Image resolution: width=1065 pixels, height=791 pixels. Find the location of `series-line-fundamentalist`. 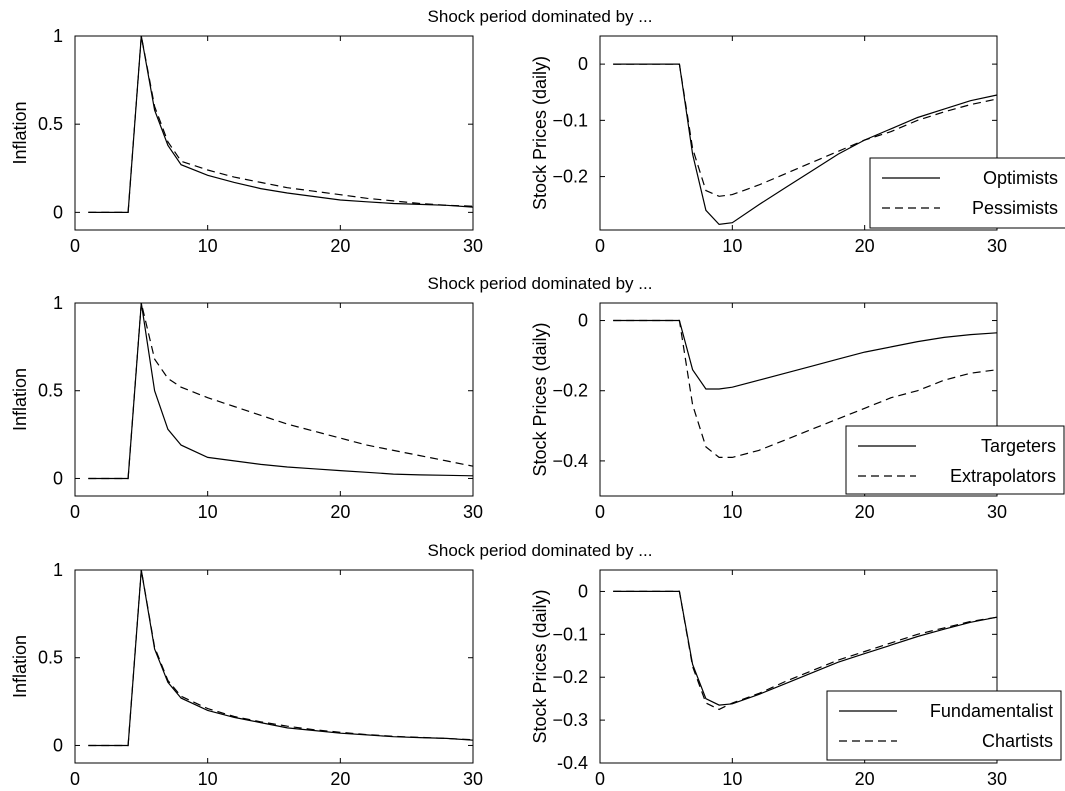

series-line-fundamentalist is located at coordinates (805, 648).